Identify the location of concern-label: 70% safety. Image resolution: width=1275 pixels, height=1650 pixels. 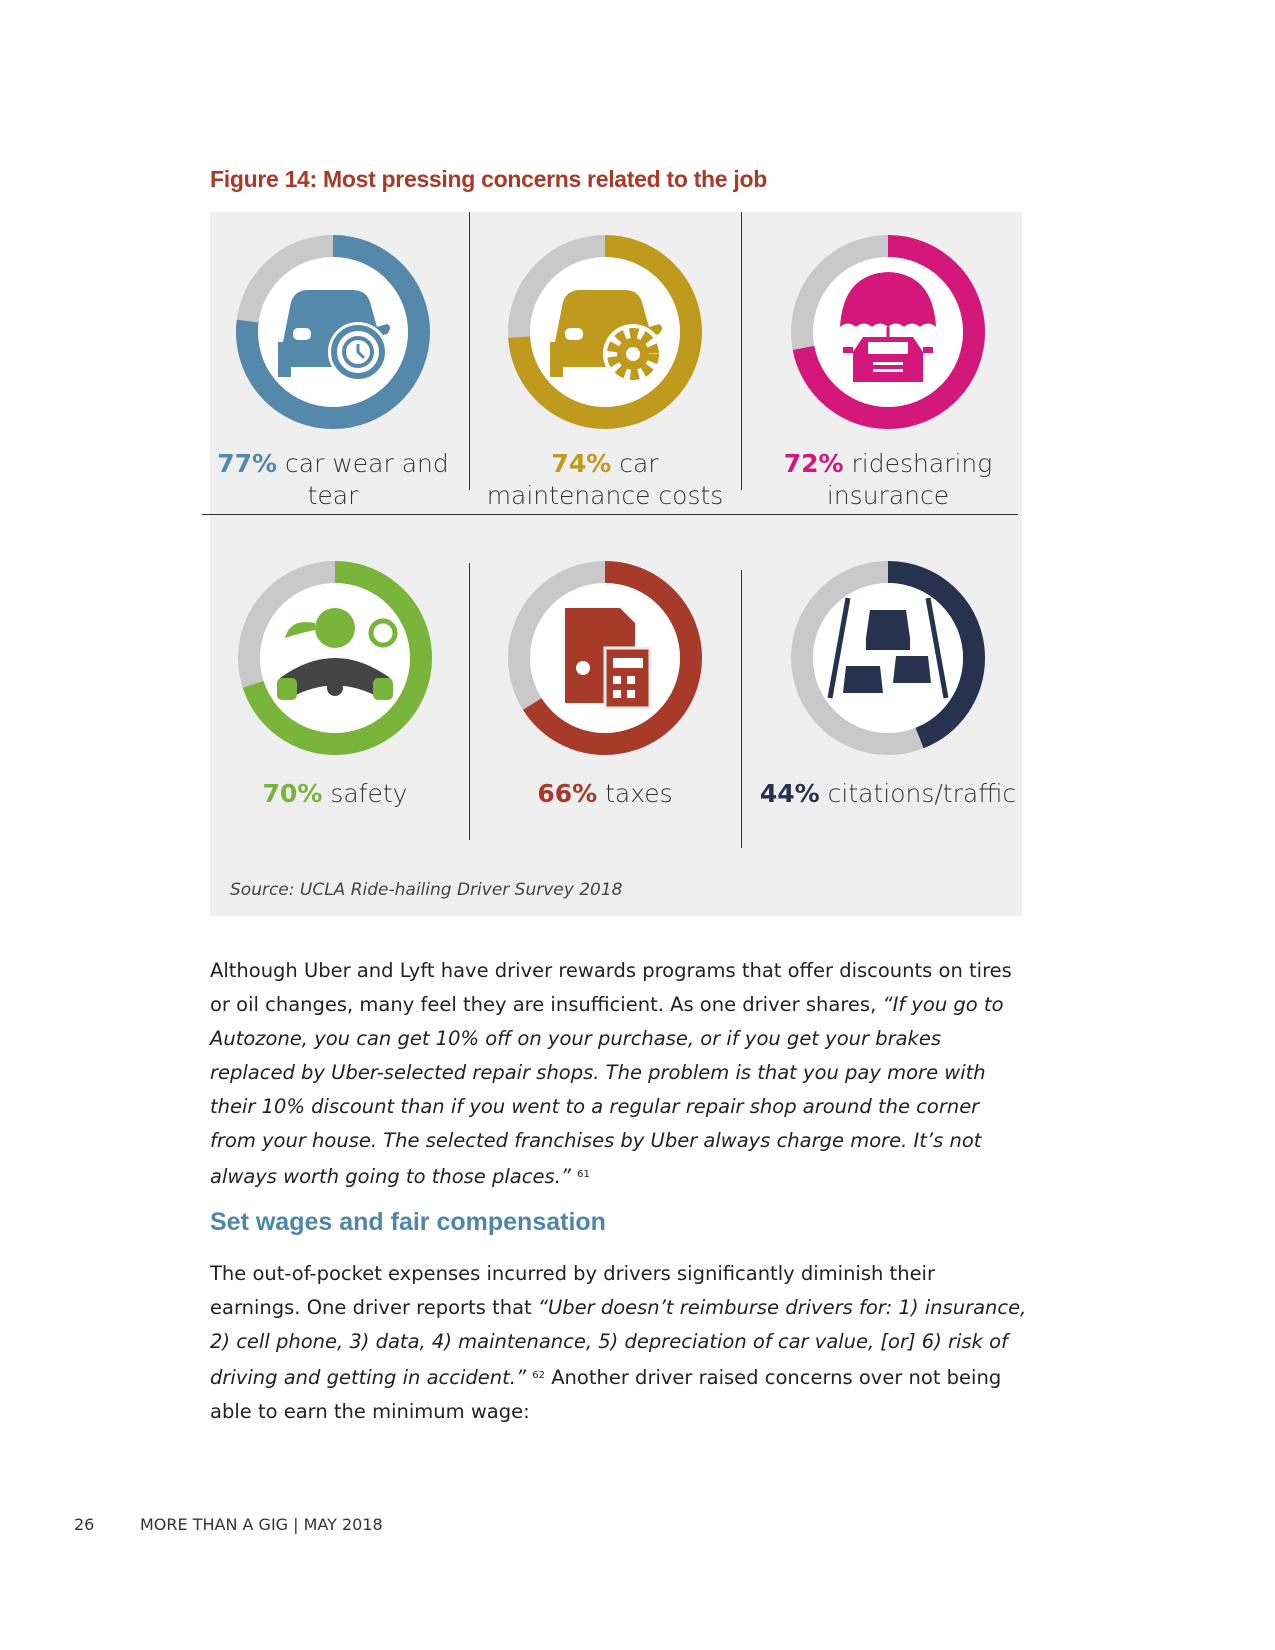
(335, 794).